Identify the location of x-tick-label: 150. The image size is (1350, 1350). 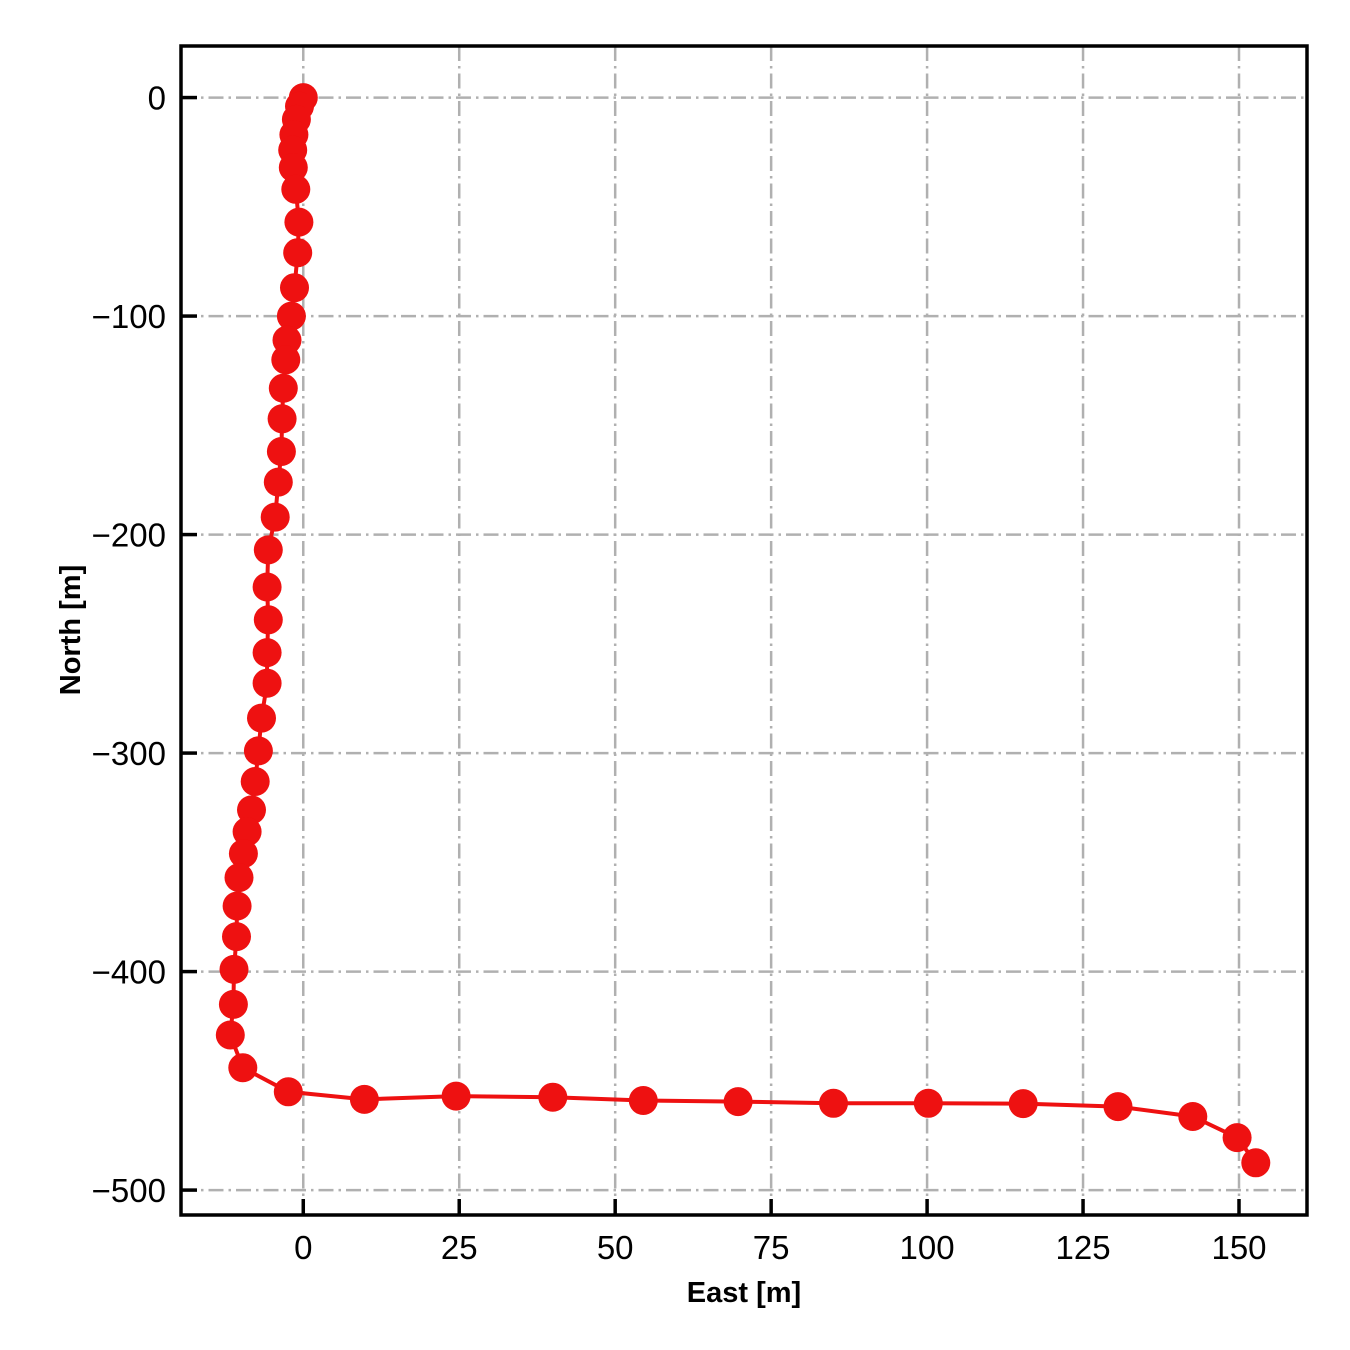
(1238, 1247).